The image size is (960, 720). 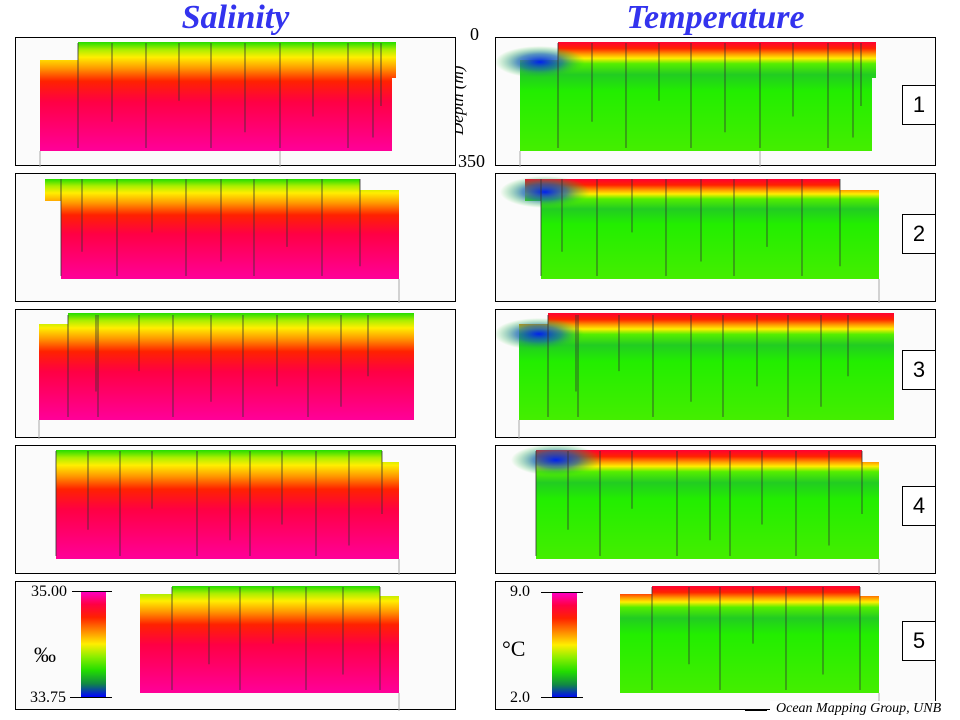 I want to click on salinity-colorbar-min-tick, so click(x=91, y=697).